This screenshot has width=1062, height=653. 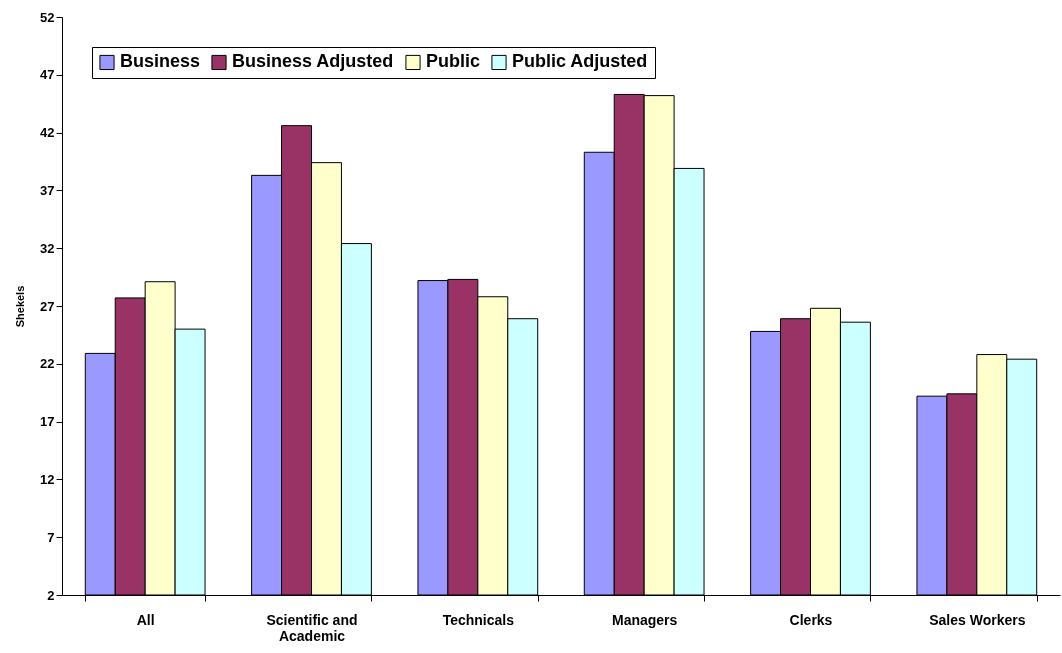 What do you see at coordinates (644, 619) in the screenshot?
I see `x-tick-label: Managers` at bounding box center [644, 619].